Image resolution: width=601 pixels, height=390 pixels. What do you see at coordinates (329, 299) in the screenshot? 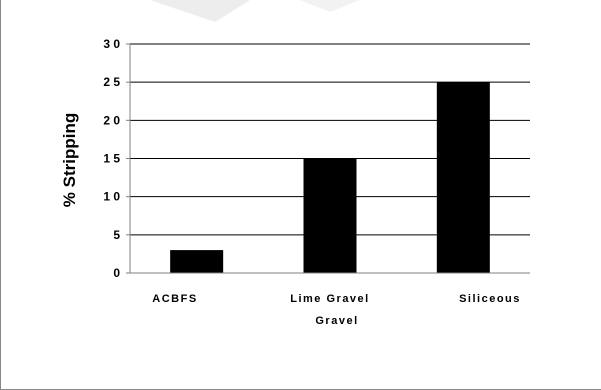
I see `x-tick-label: Lime Gravel` at bounding box center [329, 299].